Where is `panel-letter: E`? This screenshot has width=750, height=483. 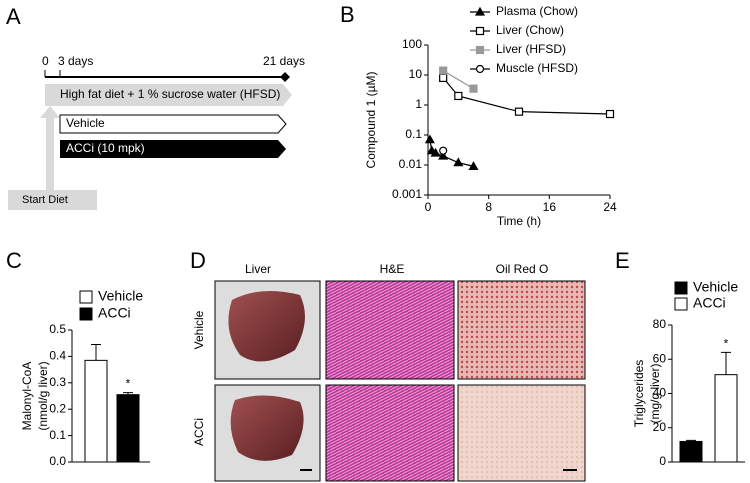 panel-letter: E is located at coordinates (622, 260).